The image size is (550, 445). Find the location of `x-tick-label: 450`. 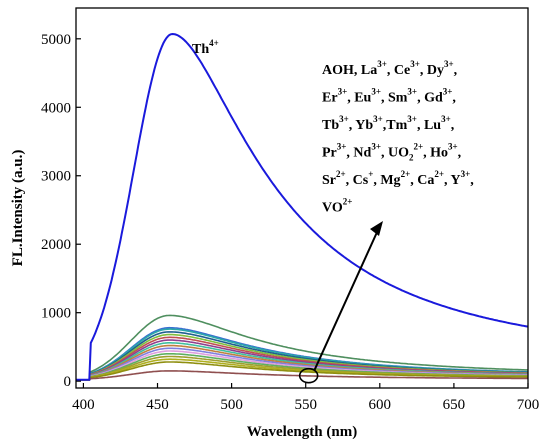

x-tick-label: 450 is located at coordinates (157, 405).